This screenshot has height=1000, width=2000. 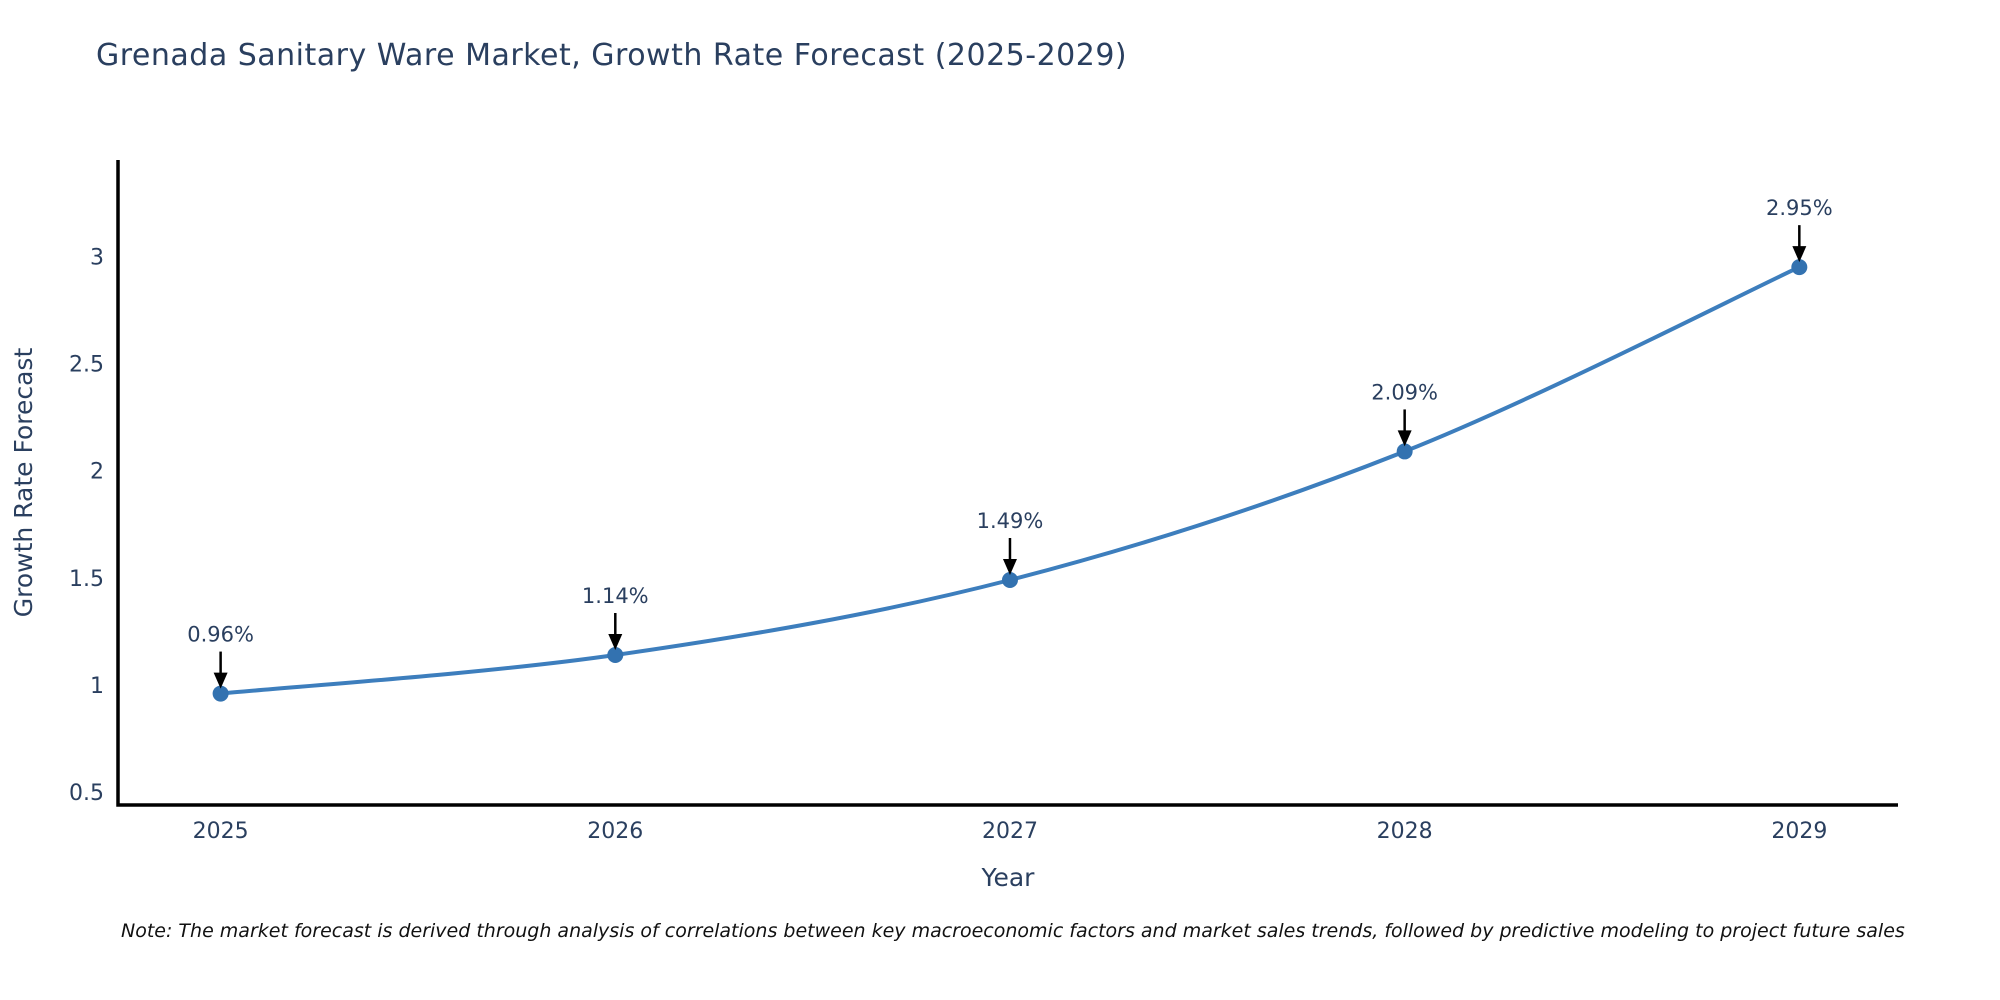 I want to click on x-tick-label: 2028, so click(x=1405, y=831).